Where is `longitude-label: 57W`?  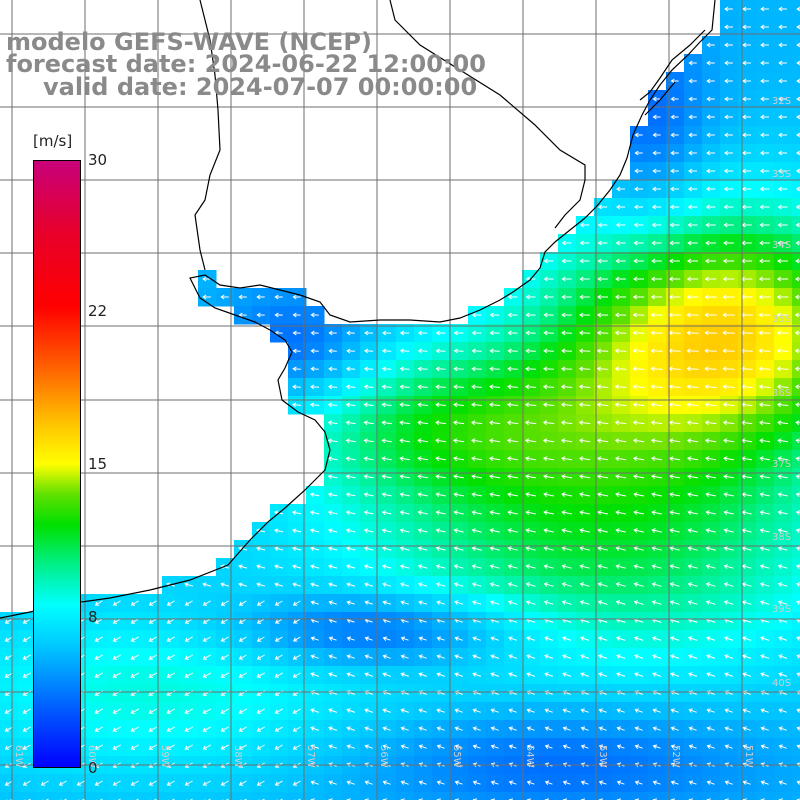
longitude-label: 57W is located at coordinates (310, 756).